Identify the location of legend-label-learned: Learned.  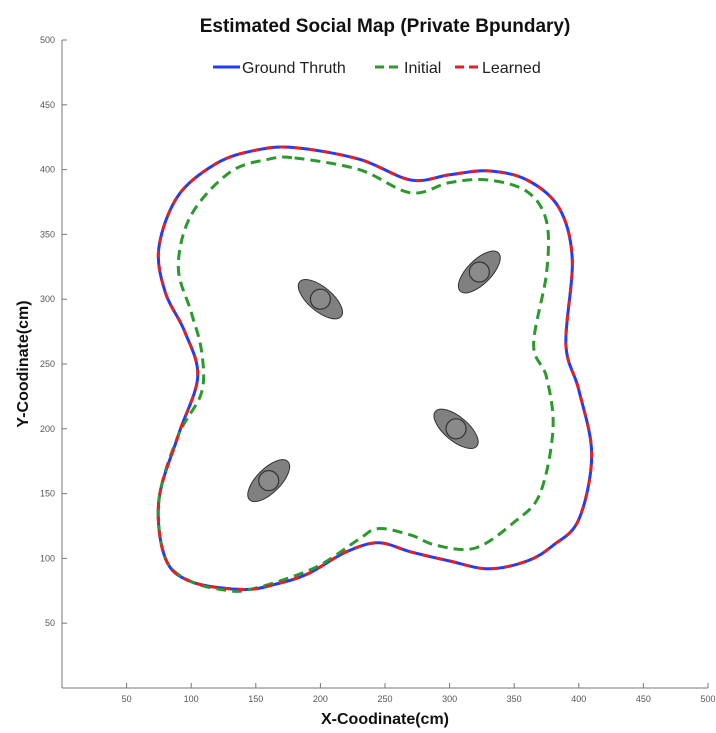
(511, 68).